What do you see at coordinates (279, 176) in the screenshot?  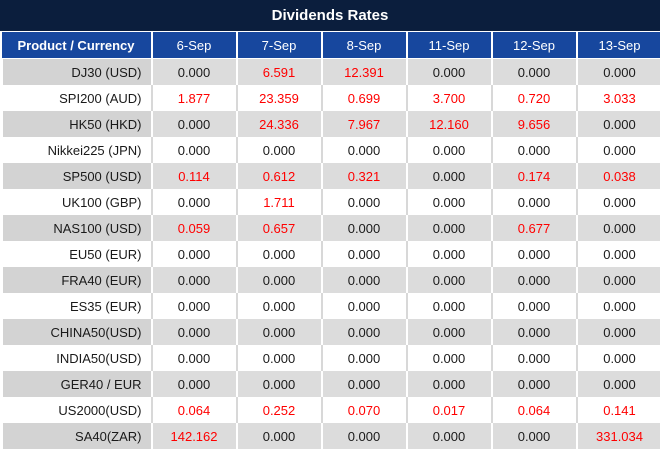 I see `dividend-value-cell: 0.612` at bounding box center [279, 176].